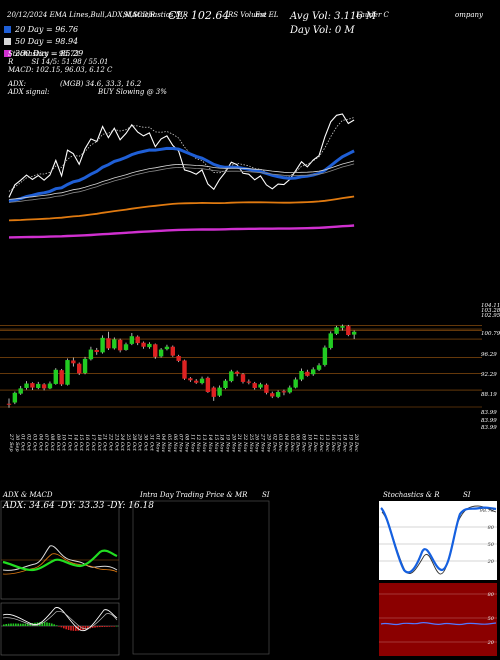 Image resolution: width=500 pixels, height=660 pixels. I want to click on date-label: 25 Oct, so click(128, 442).